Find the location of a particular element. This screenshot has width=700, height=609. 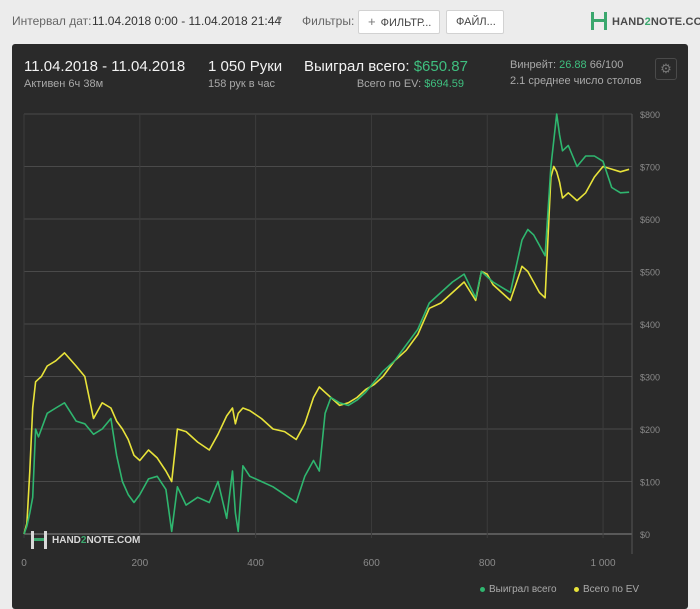

legend-ev-label: Всего по EV is located at coordinates (611, 589).